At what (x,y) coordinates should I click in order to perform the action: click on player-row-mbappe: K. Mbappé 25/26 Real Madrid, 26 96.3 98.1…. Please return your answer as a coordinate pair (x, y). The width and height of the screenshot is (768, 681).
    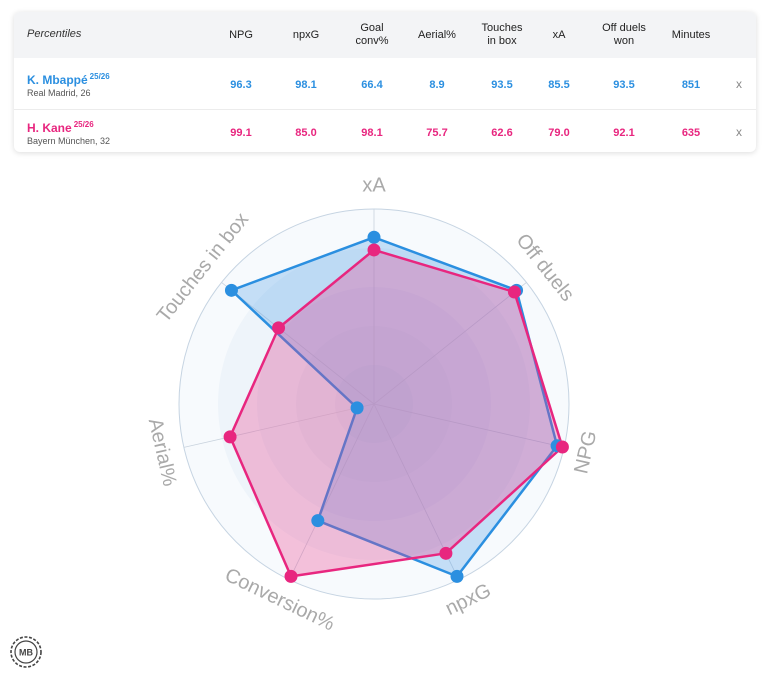
    Looking at the image, I should click on (385, 86).